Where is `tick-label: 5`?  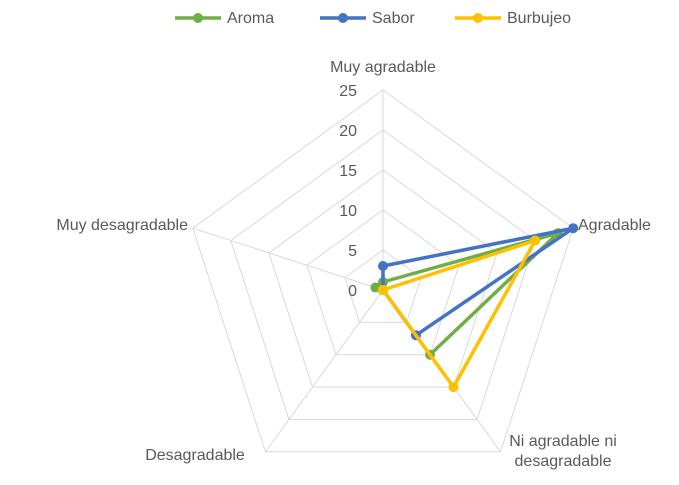 tick-label: 5 is located at coordinates (352, 251).